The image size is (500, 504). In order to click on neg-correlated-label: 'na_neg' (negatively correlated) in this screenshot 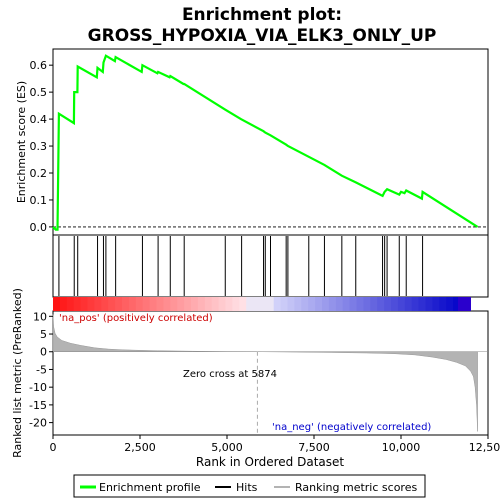, I will do `click(351, 427)`.